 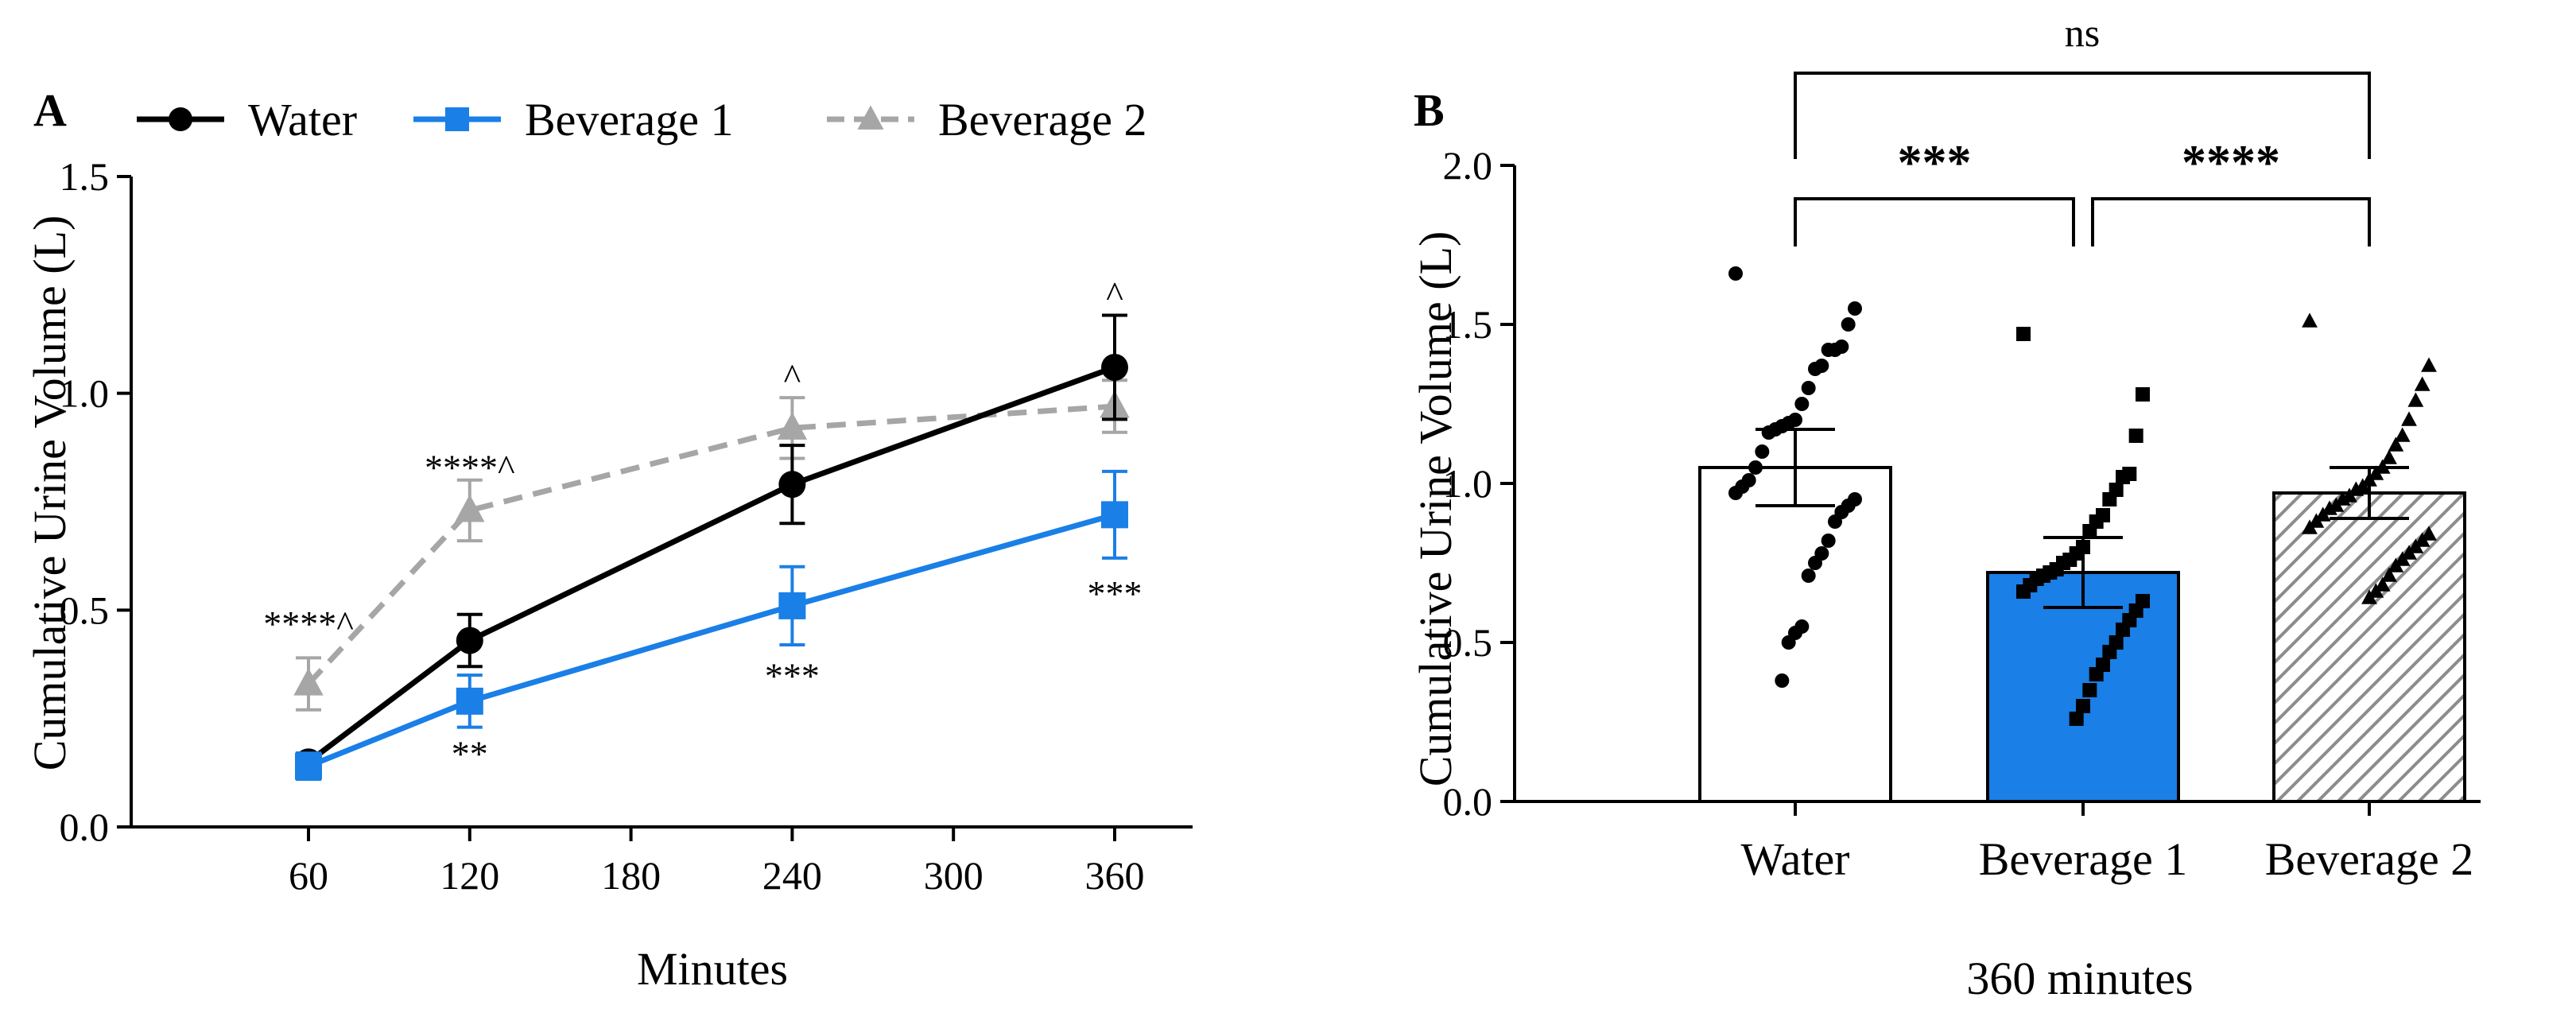 What do you see at coordinates (1935, 163) in the screenshot?
I see `bracket-label: ***` at bounding box center [1935, 163].